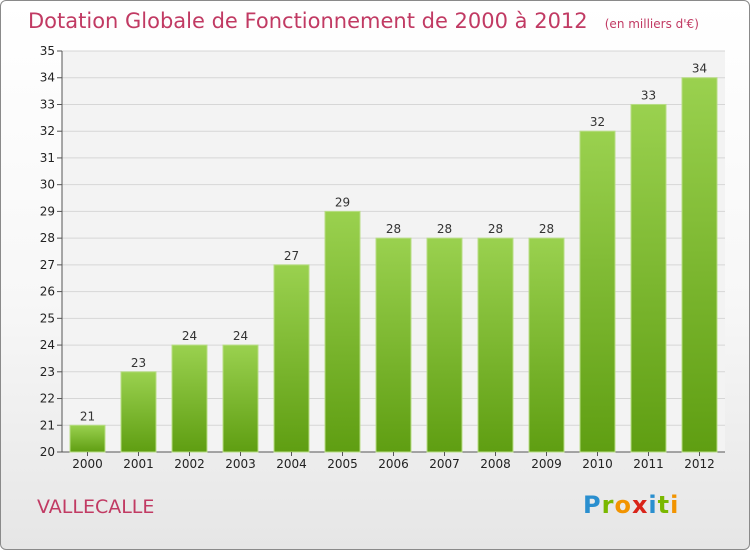 Image resolution: width=750 pixels, height=550 pixels. I want to click on bar-value-label: 29, so click(342, 202).